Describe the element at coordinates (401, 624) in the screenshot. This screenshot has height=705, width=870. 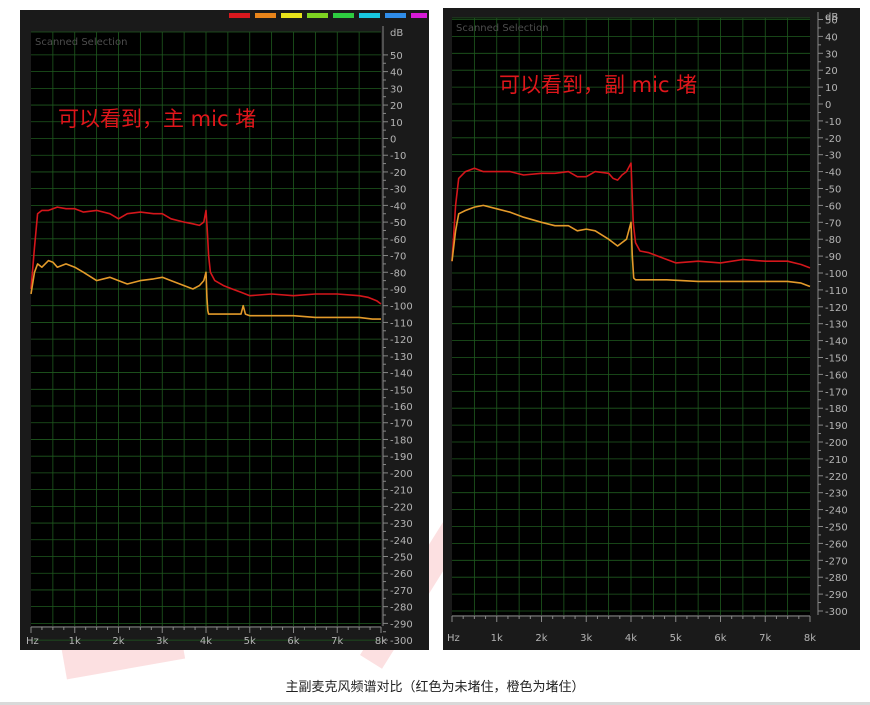
I see `y-tick-label: -290` at that location.